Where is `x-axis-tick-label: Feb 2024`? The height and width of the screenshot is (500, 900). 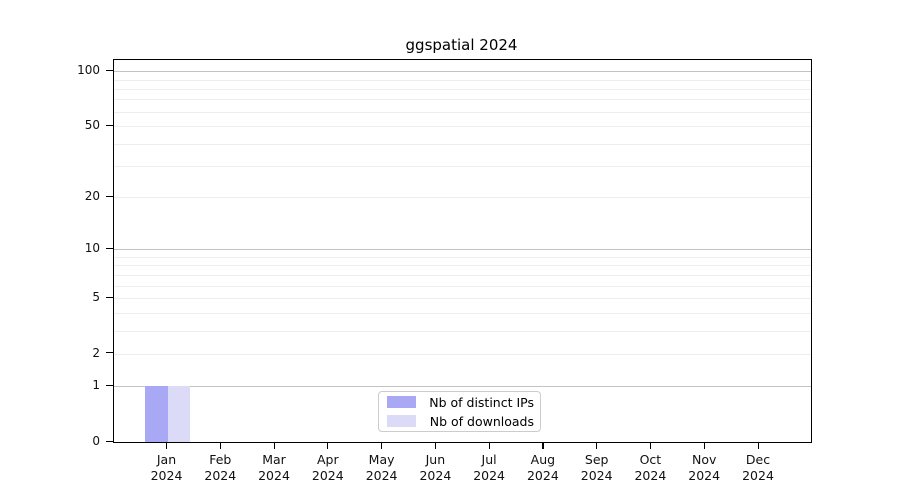
x-axis-tick-label: Feb 2024 is located at coordinates (220, 467).